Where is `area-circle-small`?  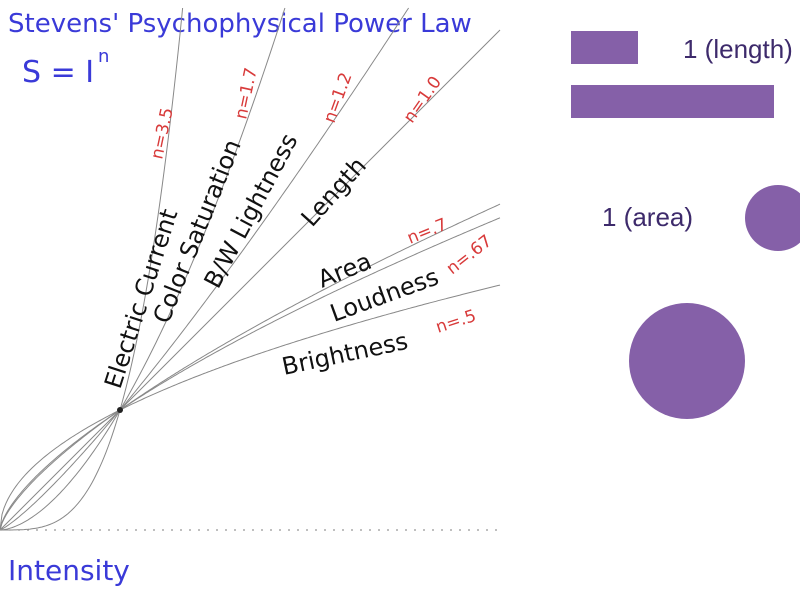
area-circle-small is located at coordinates (772, 218).